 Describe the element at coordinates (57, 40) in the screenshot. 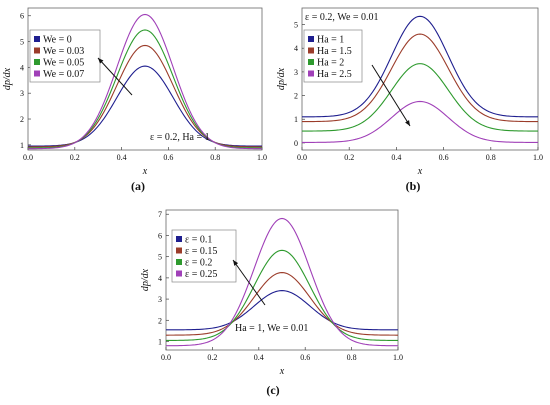

I see `legend-label-0: We = 0` at that location.